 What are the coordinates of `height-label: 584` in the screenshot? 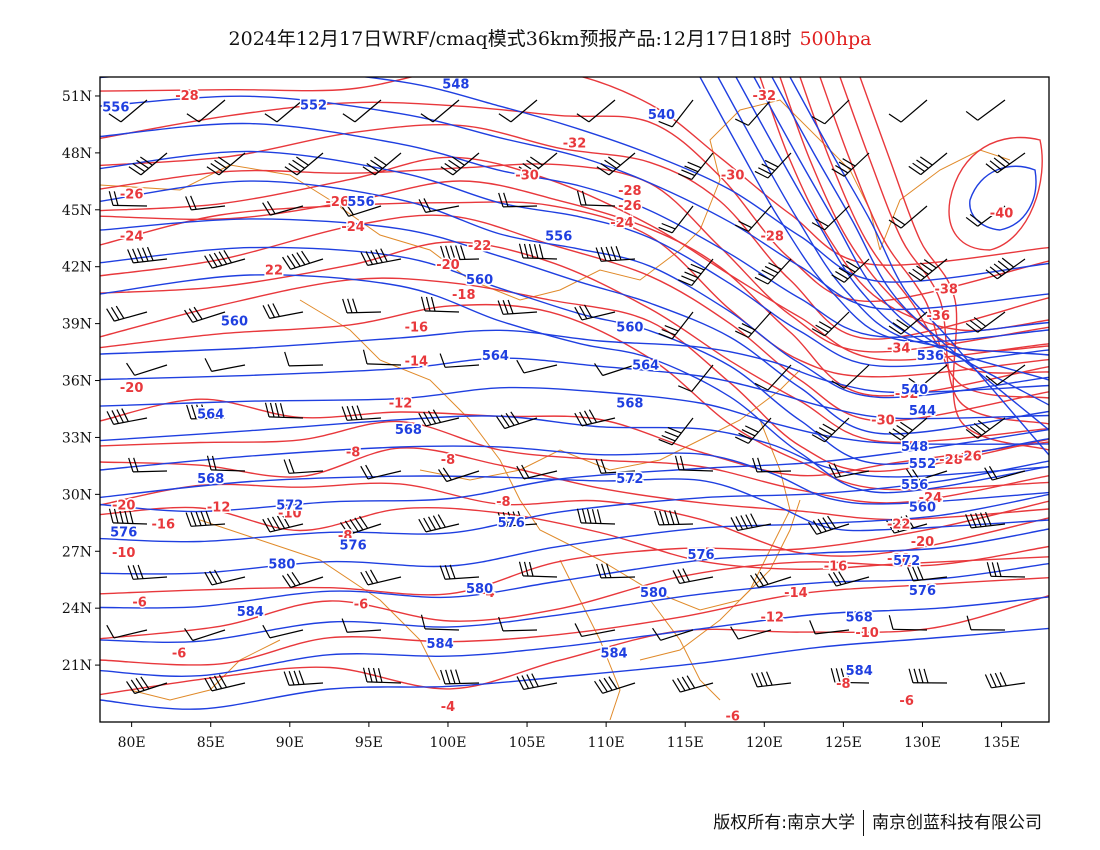 It's located at (439, 644).